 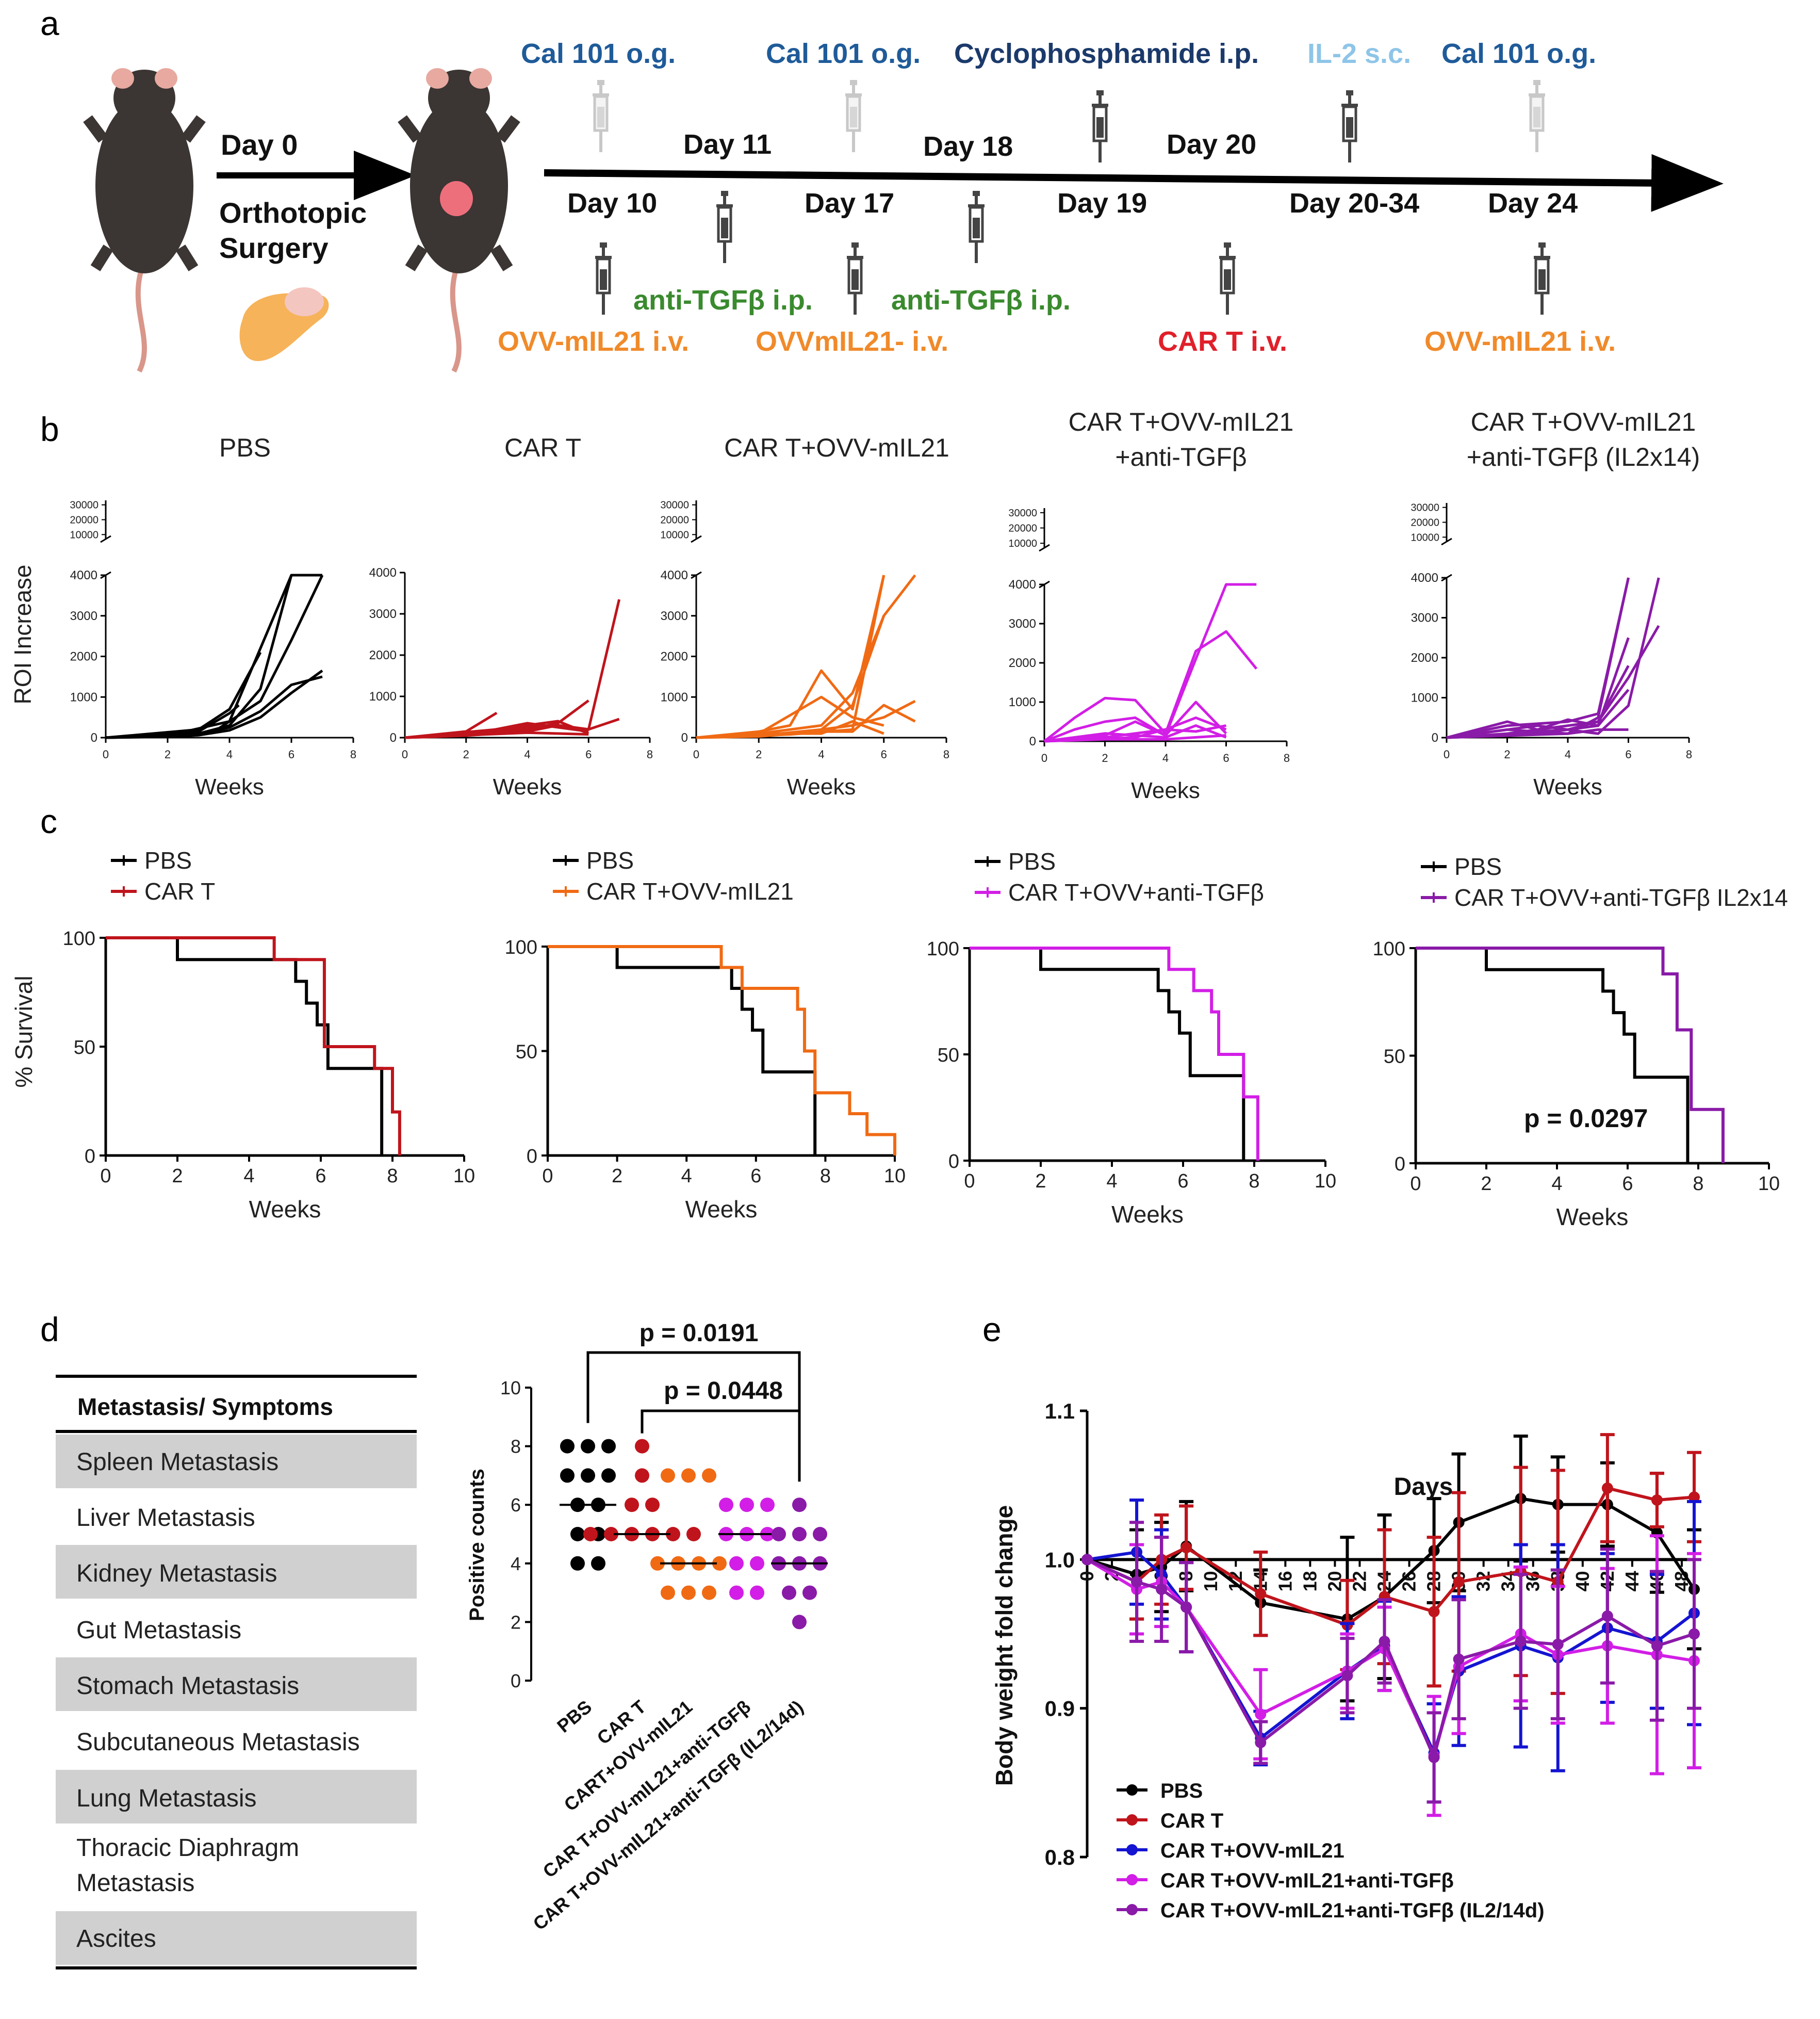 I want to click on roi-y-tick-label: 0, so click(x=94, y=738).